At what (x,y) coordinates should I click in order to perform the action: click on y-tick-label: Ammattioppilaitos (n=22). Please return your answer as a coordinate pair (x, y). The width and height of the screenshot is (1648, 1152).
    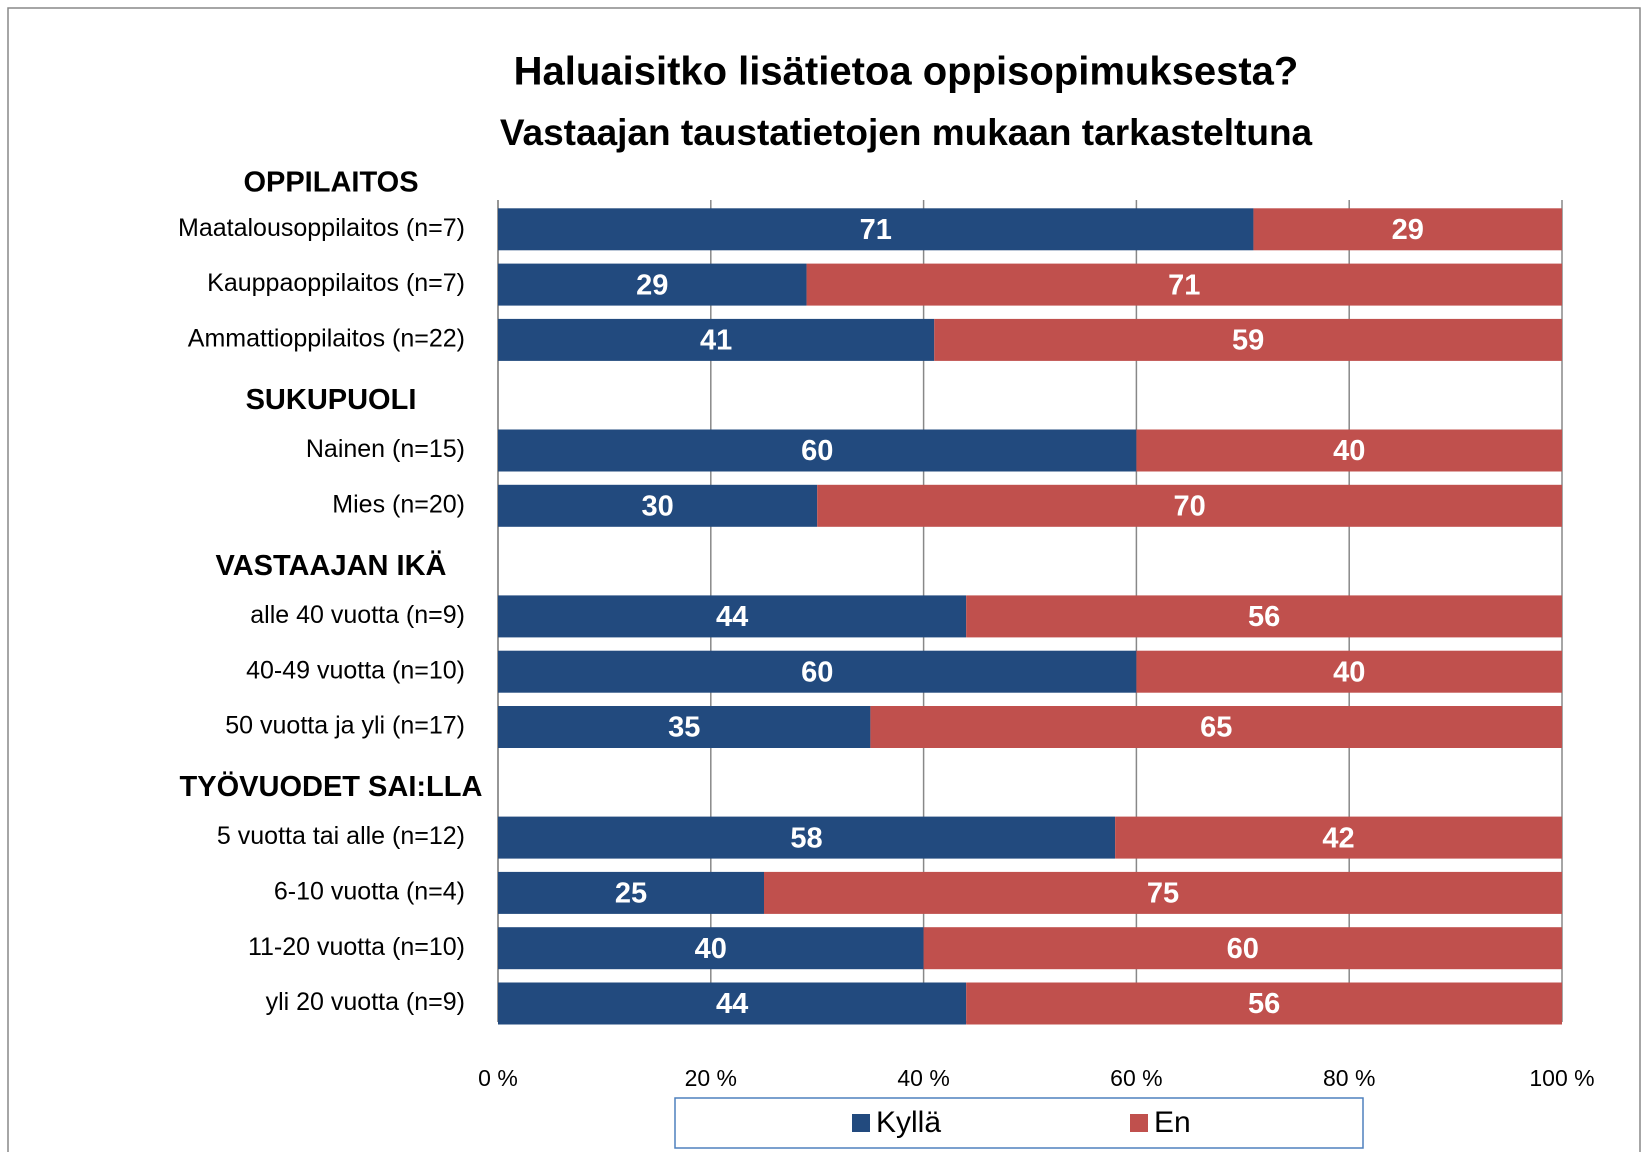
    Looking at the image, I should click on (326, 339).